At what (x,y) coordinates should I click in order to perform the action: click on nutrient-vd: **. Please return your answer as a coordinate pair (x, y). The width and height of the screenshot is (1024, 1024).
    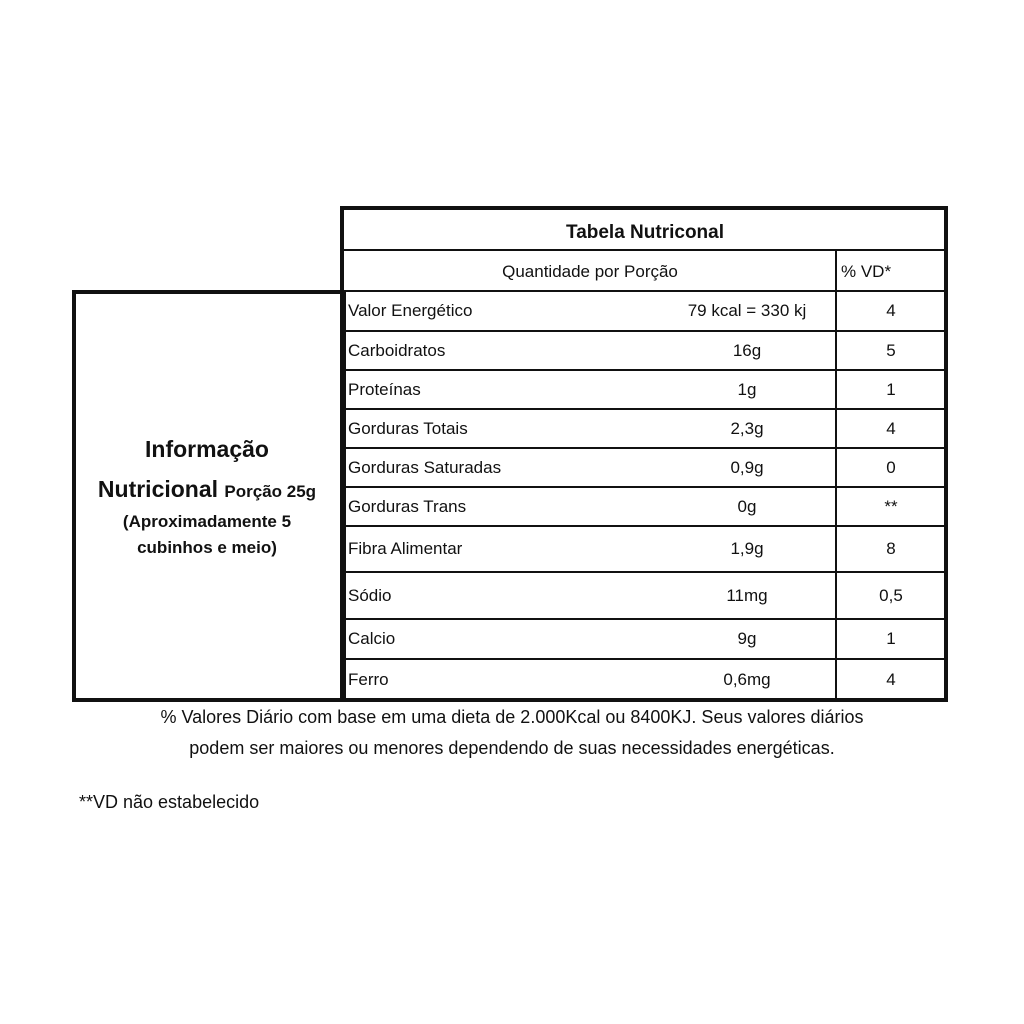
    Looking at the image, I should click on (891, 506).